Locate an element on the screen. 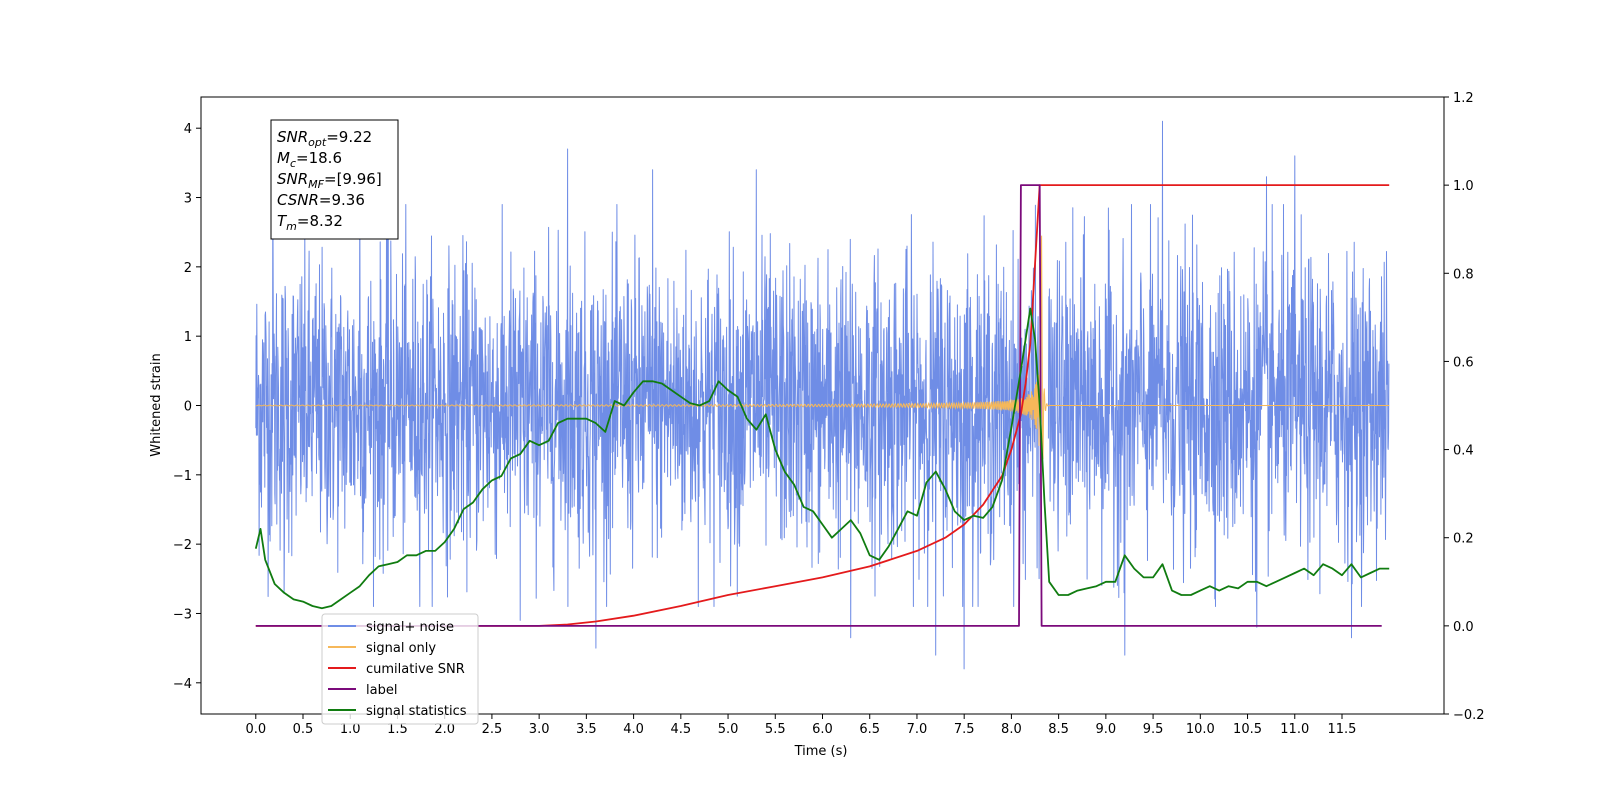 The width and height of the screenshot is (1600, 800). y-tick-label: 4 is located at coordinates (188, 129).